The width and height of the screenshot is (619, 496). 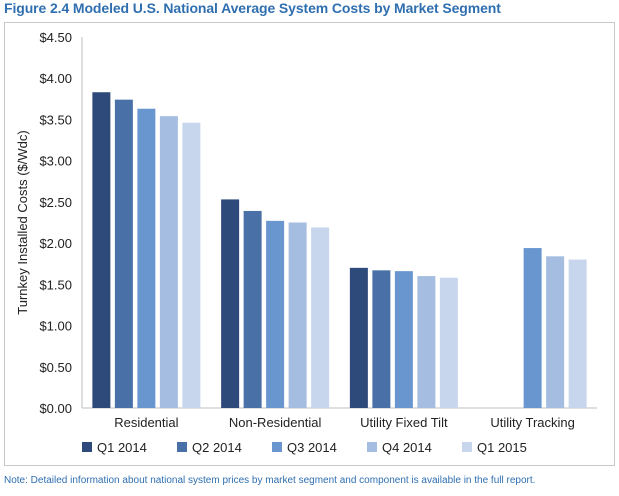 I want to click on y-tick-label: $4.00, so click(x=55, y=78).